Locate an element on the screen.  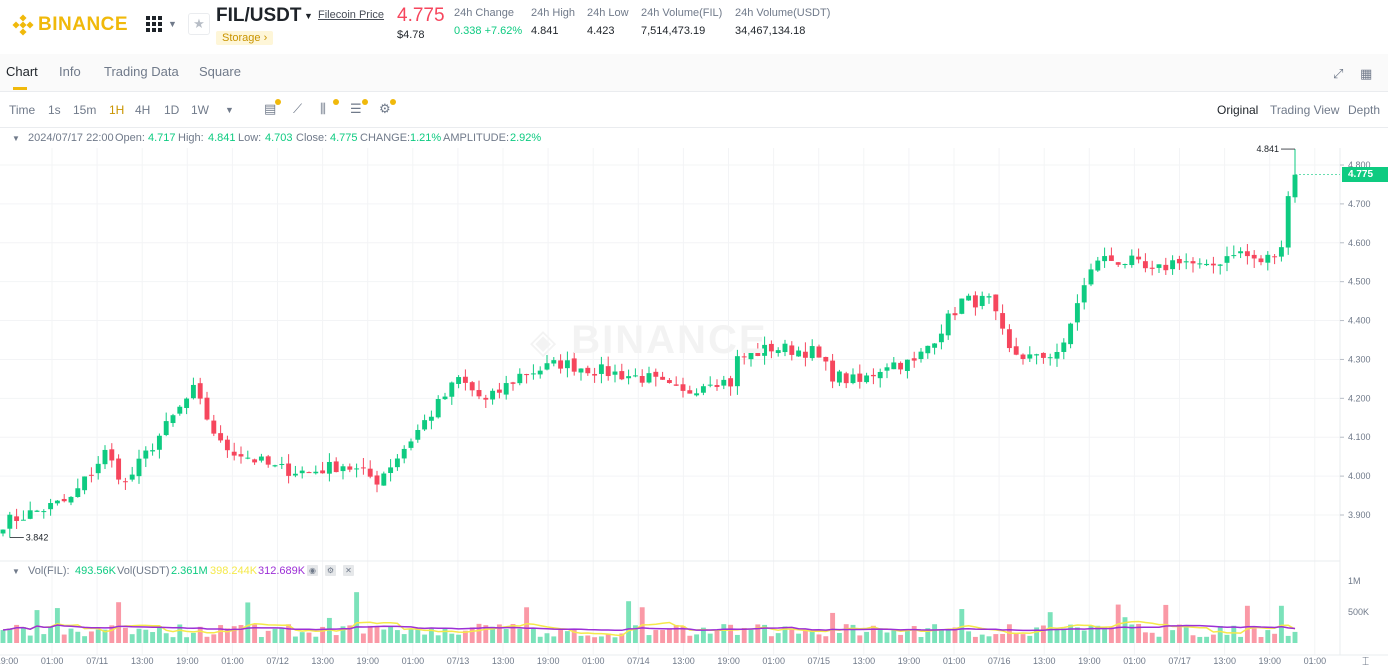
interval-1d: 1D is located at coordinates (172, 110).